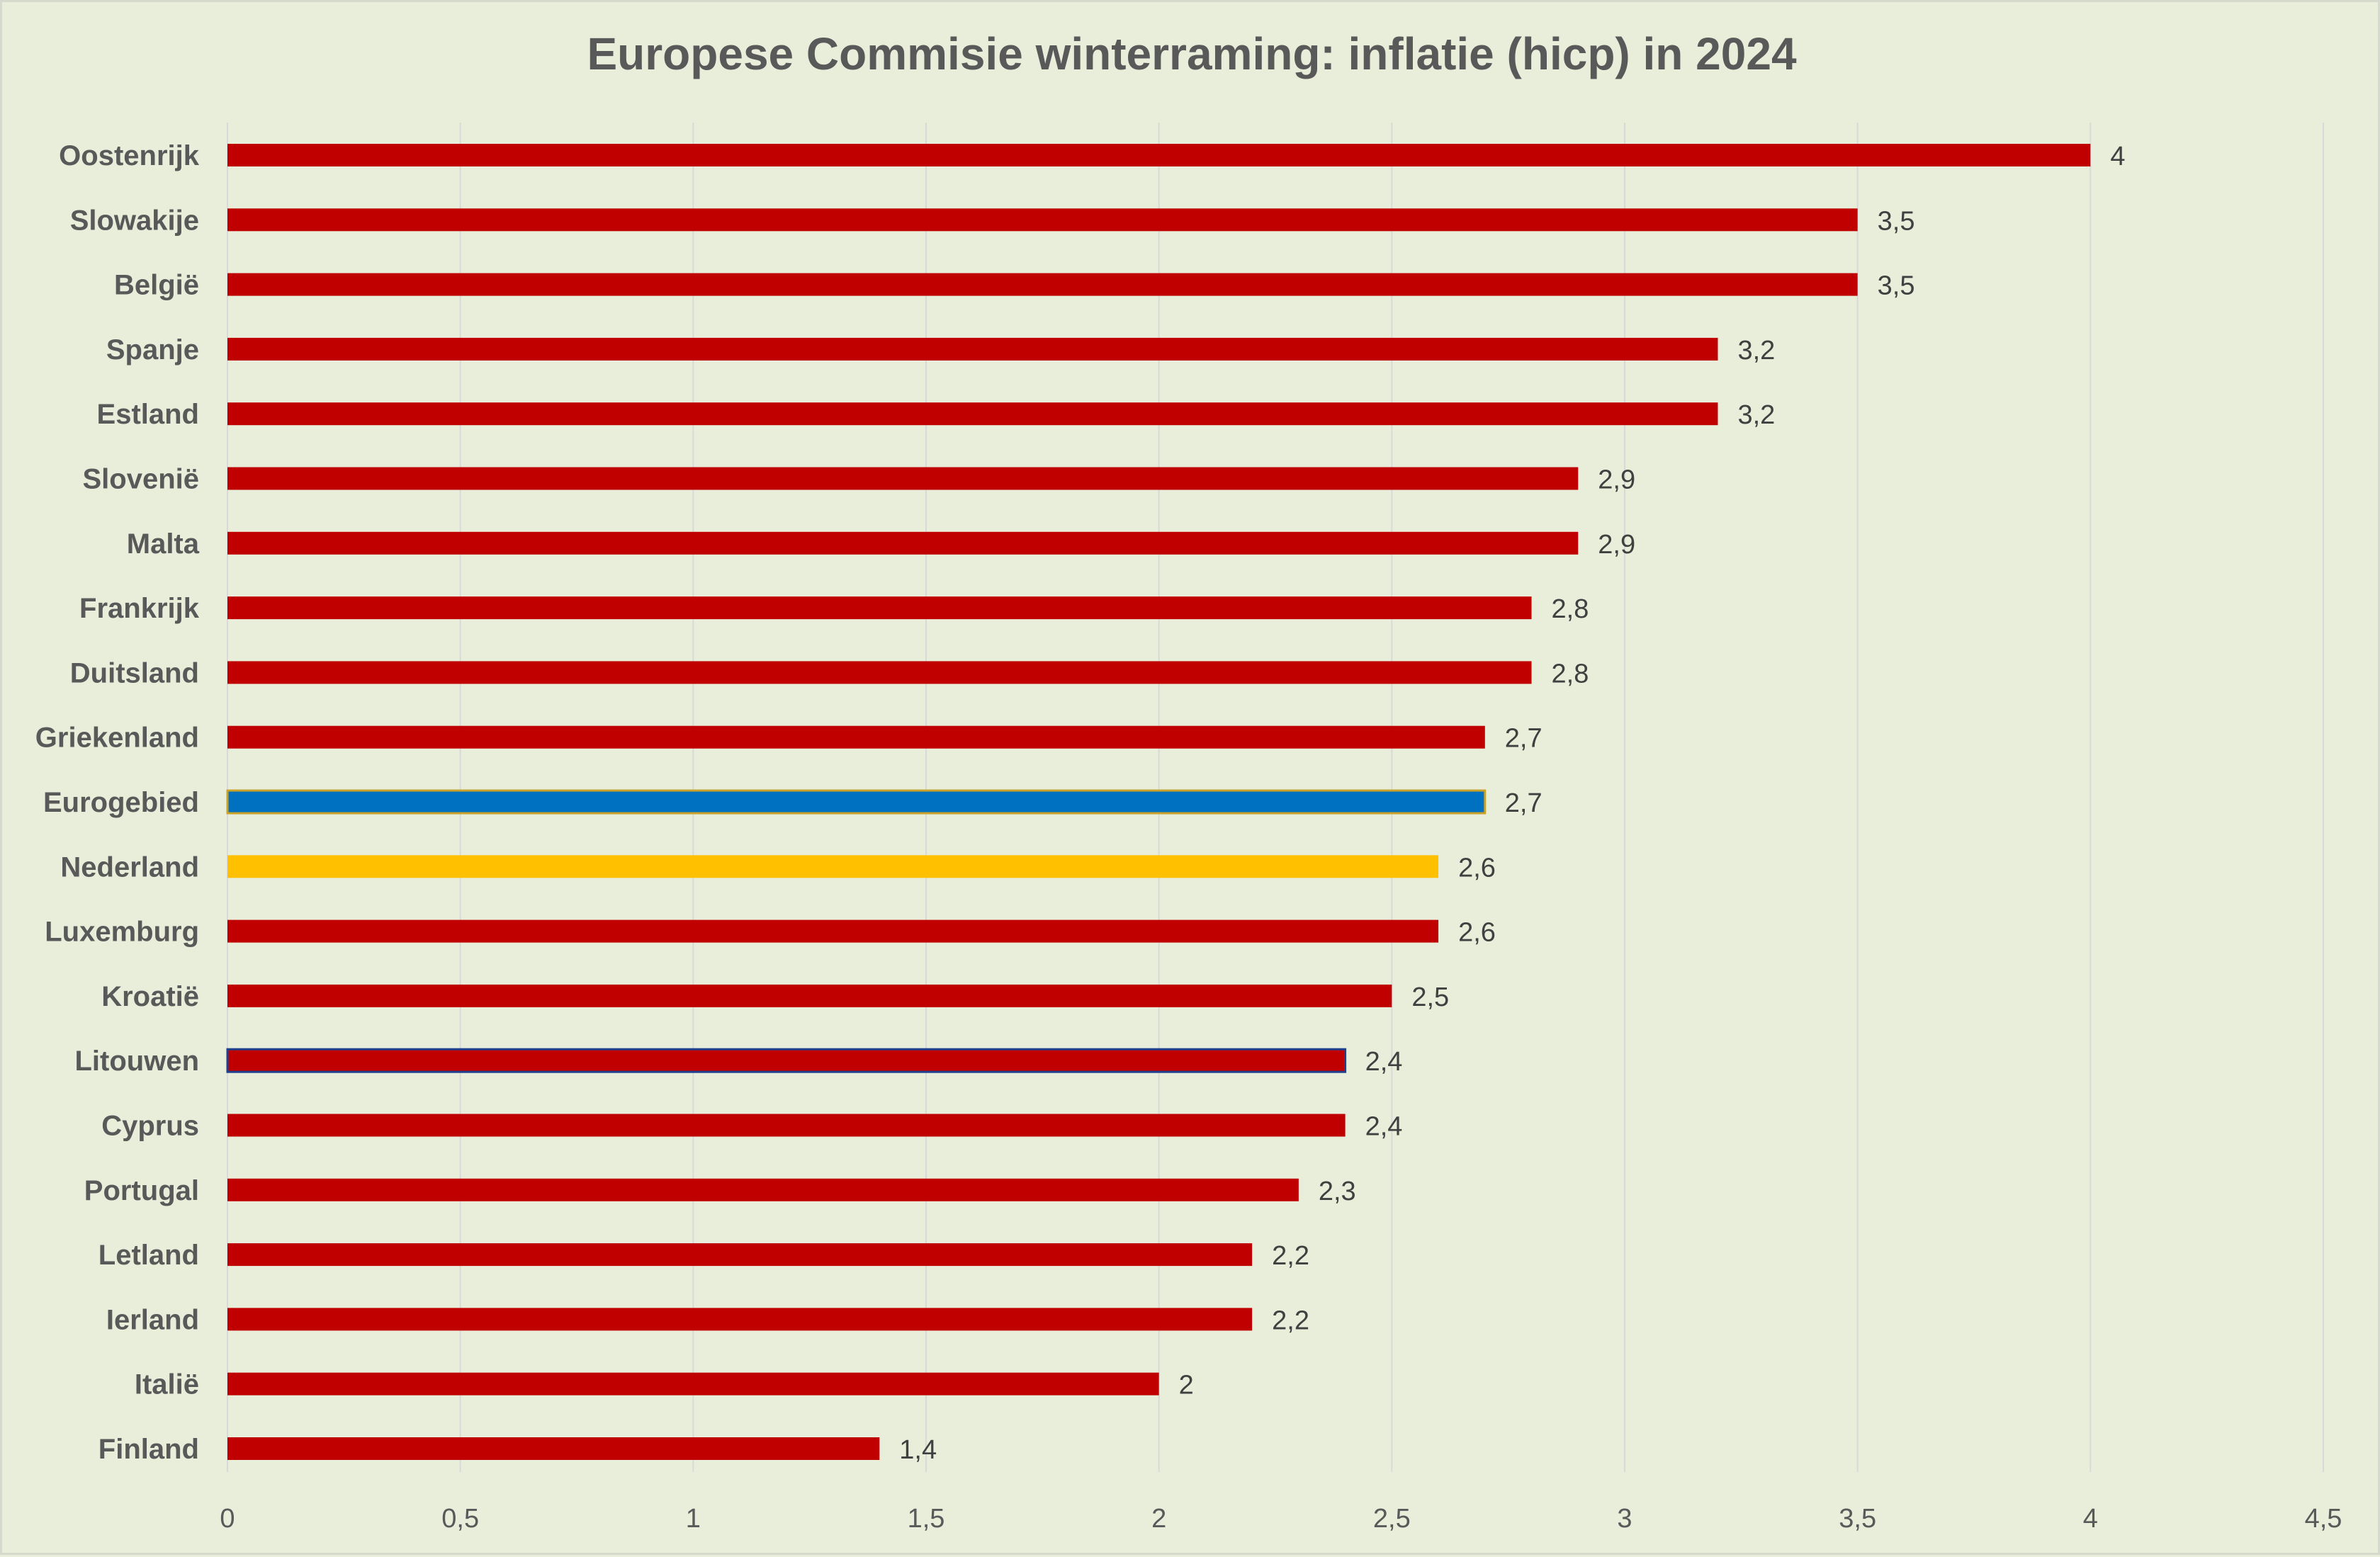 This screenshot has width=2380, height=1557. What do you see at coordinates (122, 932) in the screenshot?
I see `category-label: Luxemburg` at bounding box center [122, 932].